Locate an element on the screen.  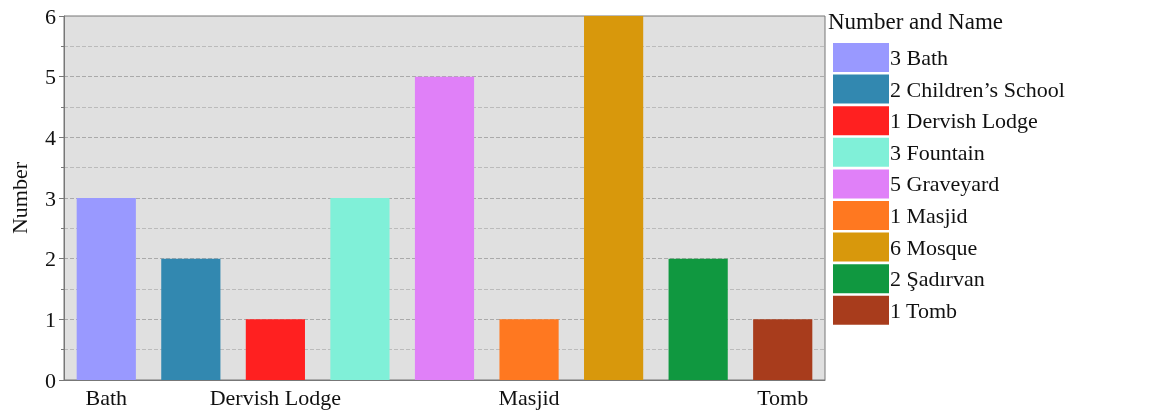
legend-label: 1 Tomb is located at coordinates (924, 310).